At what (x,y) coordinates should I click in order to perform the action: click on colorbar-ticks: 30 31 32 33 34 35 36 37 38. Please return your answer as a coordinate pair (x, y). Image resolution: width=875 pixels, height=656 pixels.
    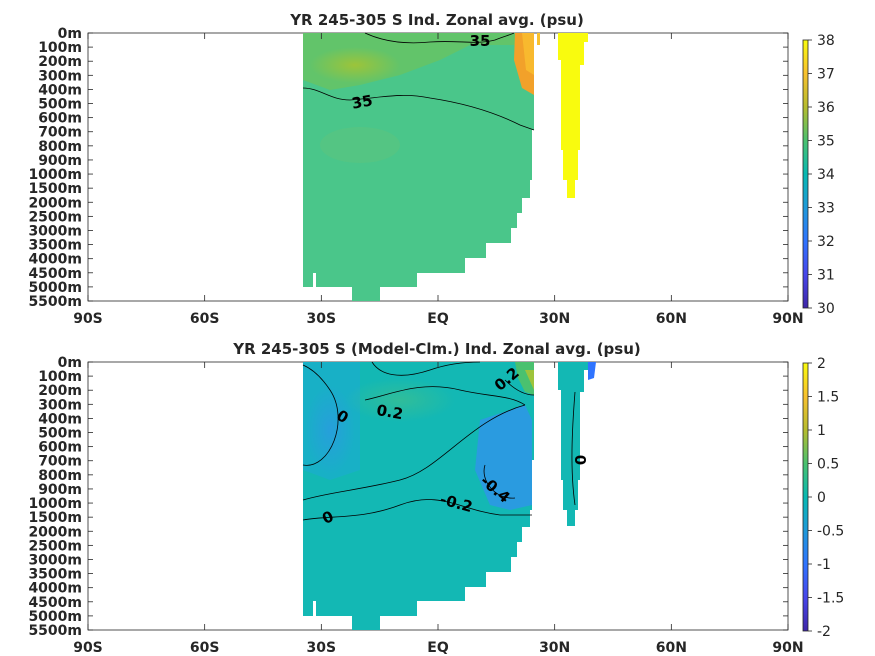
    Looking at the image, I should click on (821, 175).